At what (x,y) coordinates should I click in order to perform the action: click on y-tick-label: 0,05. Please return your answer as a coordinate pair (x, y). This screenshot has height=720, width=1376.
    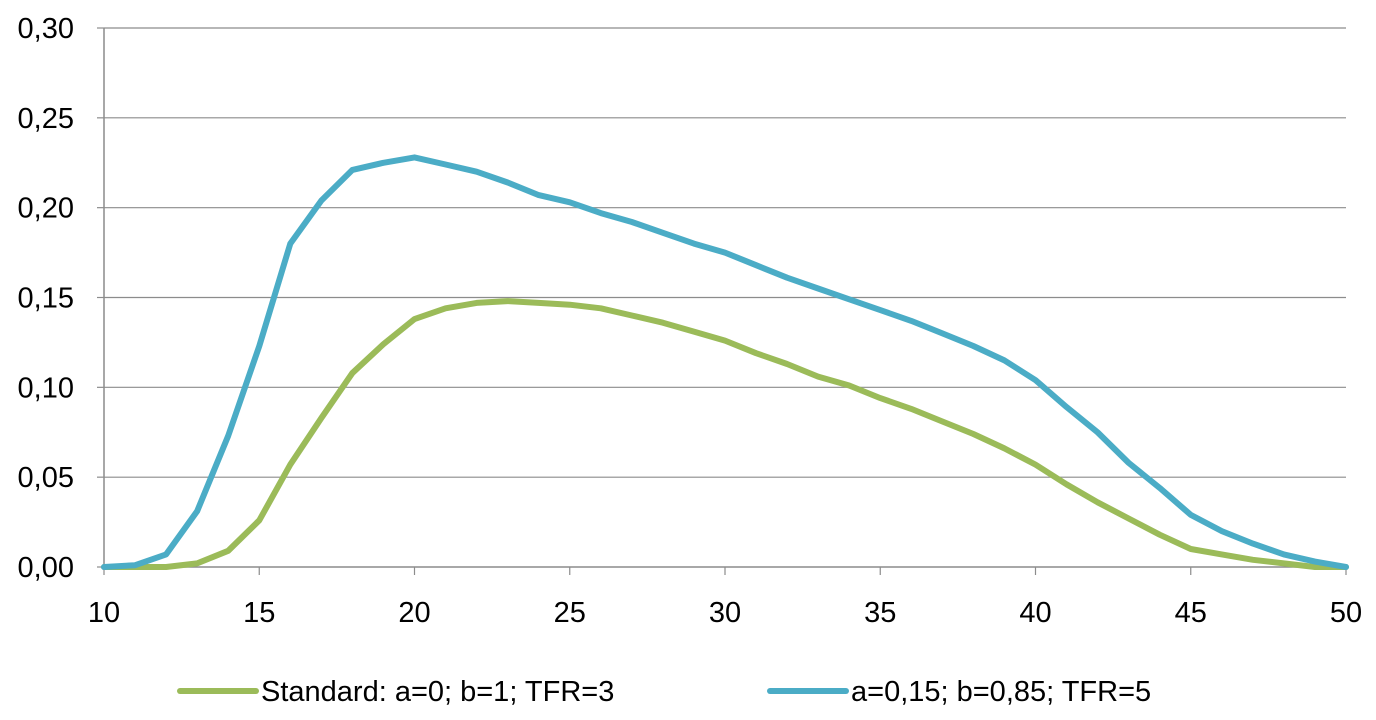
    Looking at the image, I should click on (46, 478).